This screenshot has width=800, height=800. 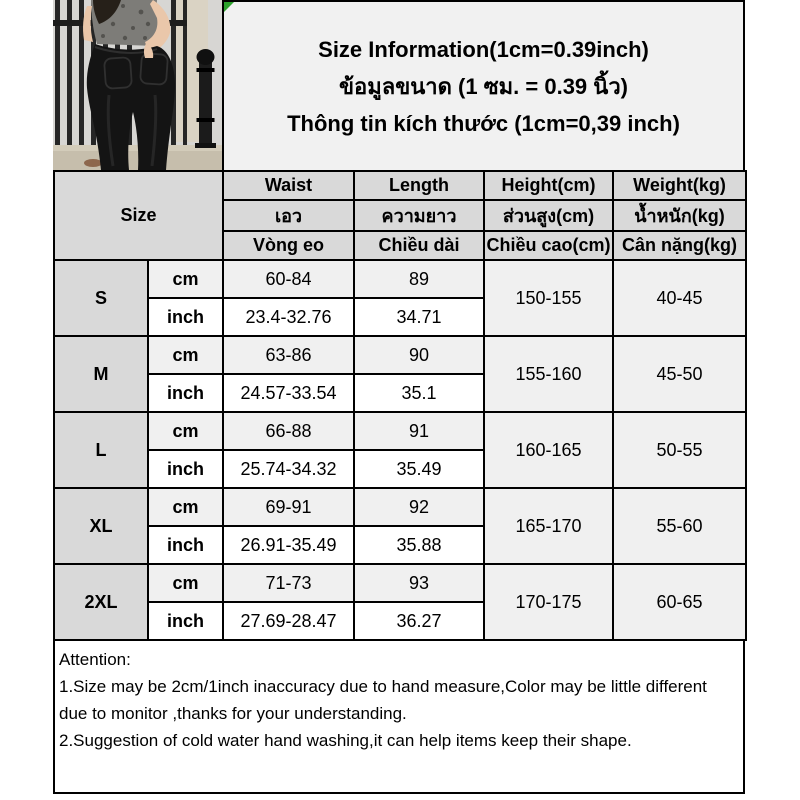 I want to click on height-m: 155-160, so click(x=548, y=374).